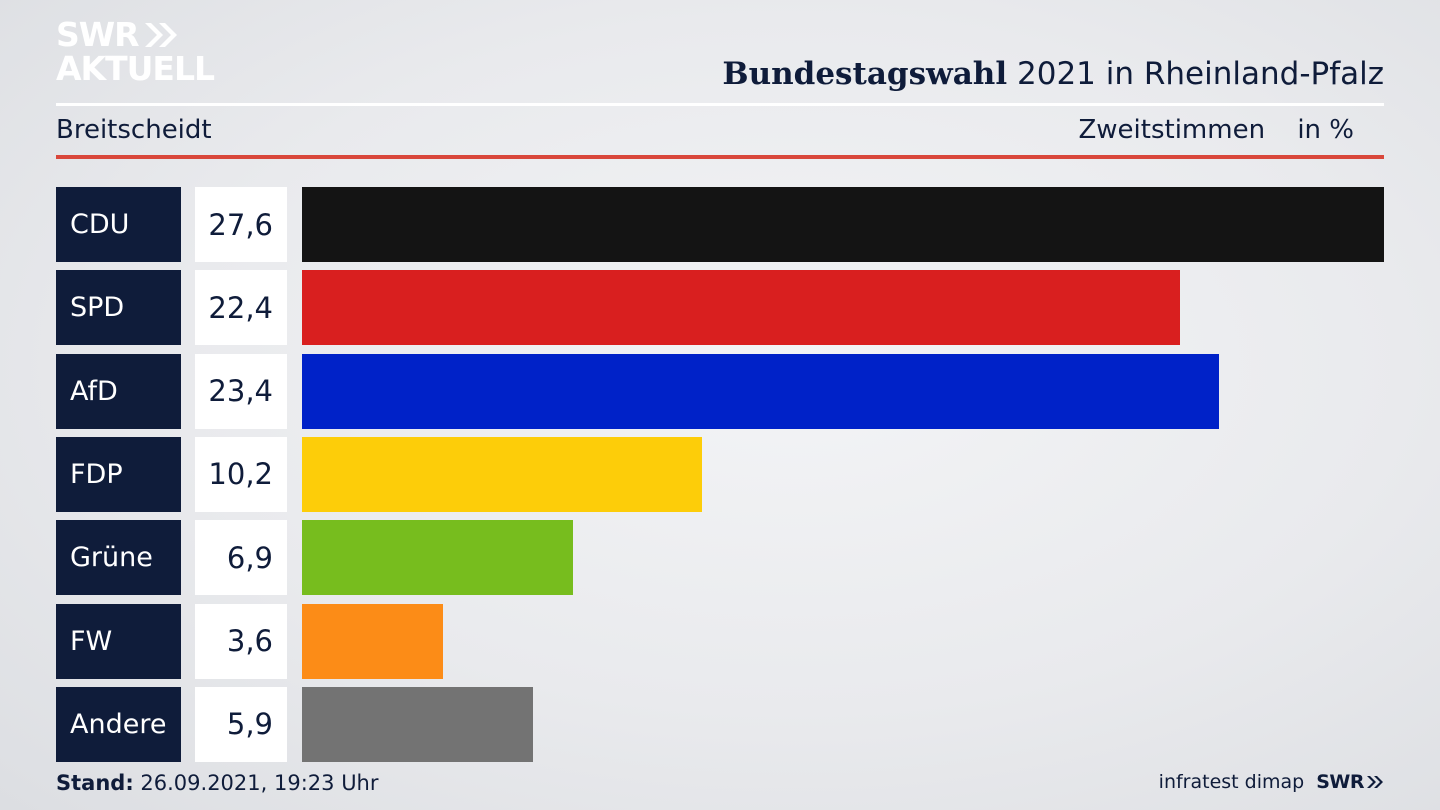 This screenshot has width=1440, height=810. I want to click on measure-text: Zweitstimmen, so click(1172, 130).